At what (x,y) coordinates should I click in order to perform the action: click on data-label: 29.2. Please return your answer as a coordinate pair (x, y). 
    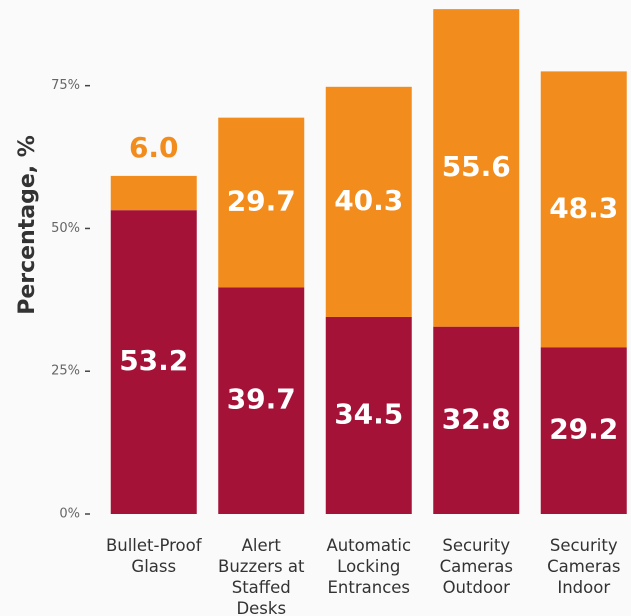
    Looking at the image, I should click on (583, 429).